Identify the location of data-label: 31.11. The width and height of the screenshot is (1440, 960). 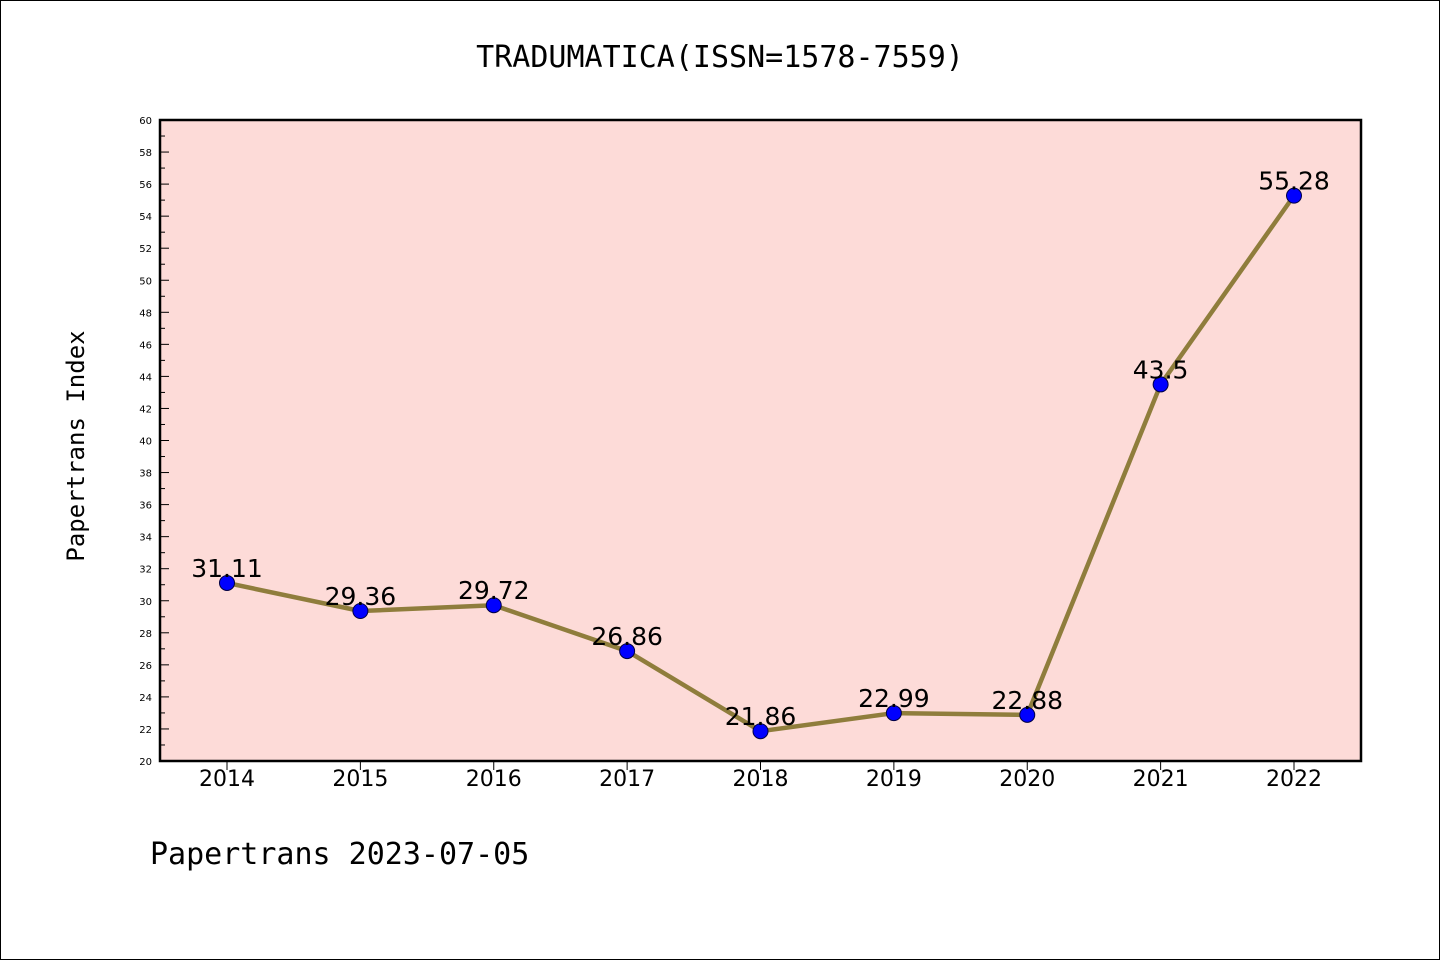
(227, 568).